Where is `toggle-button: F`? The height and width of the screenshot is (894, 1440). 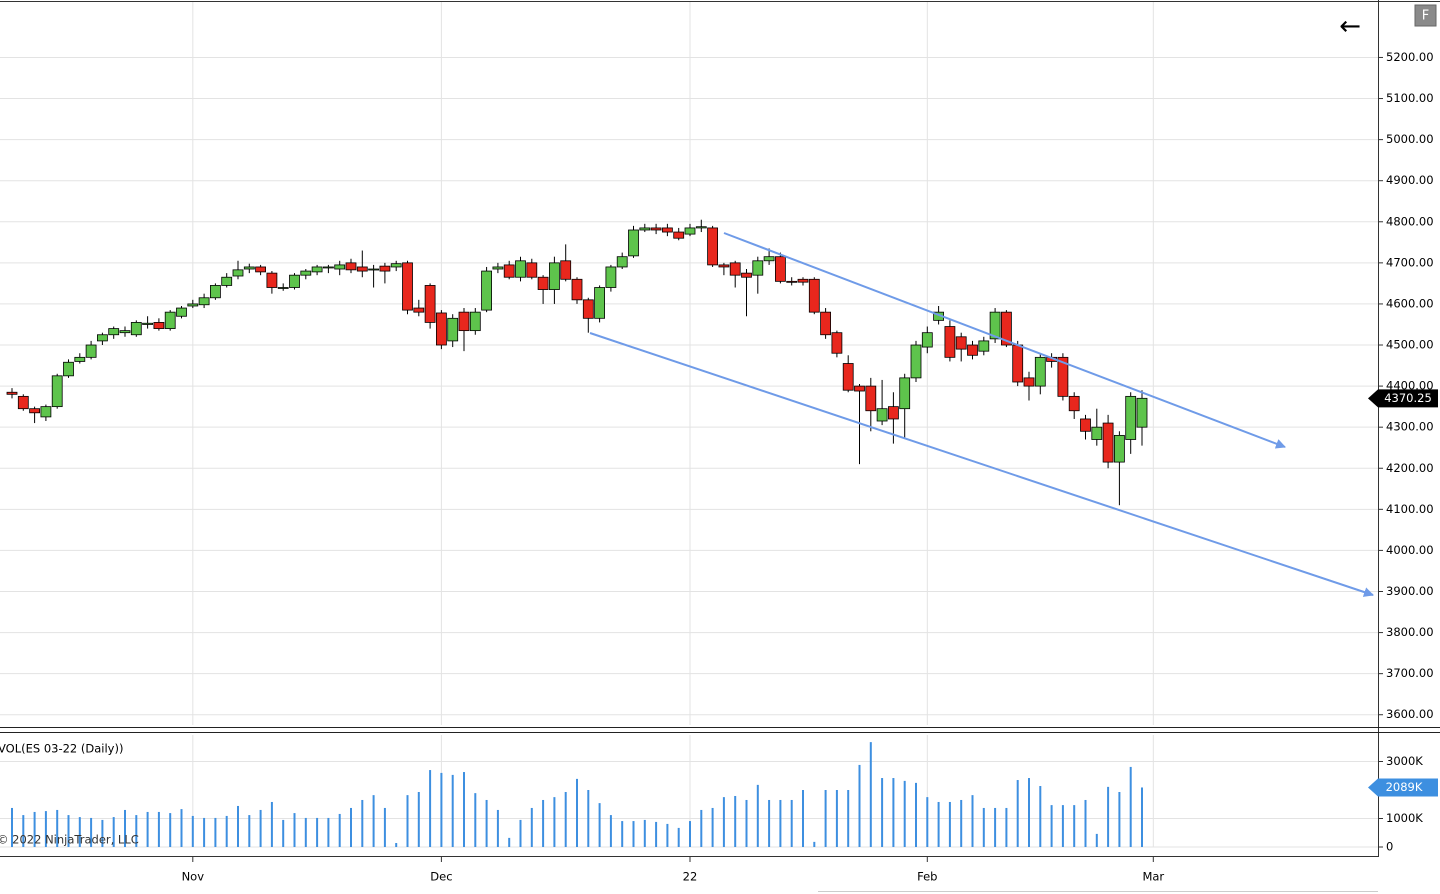
toggle-button: F is located at coordinates (1425, 16).